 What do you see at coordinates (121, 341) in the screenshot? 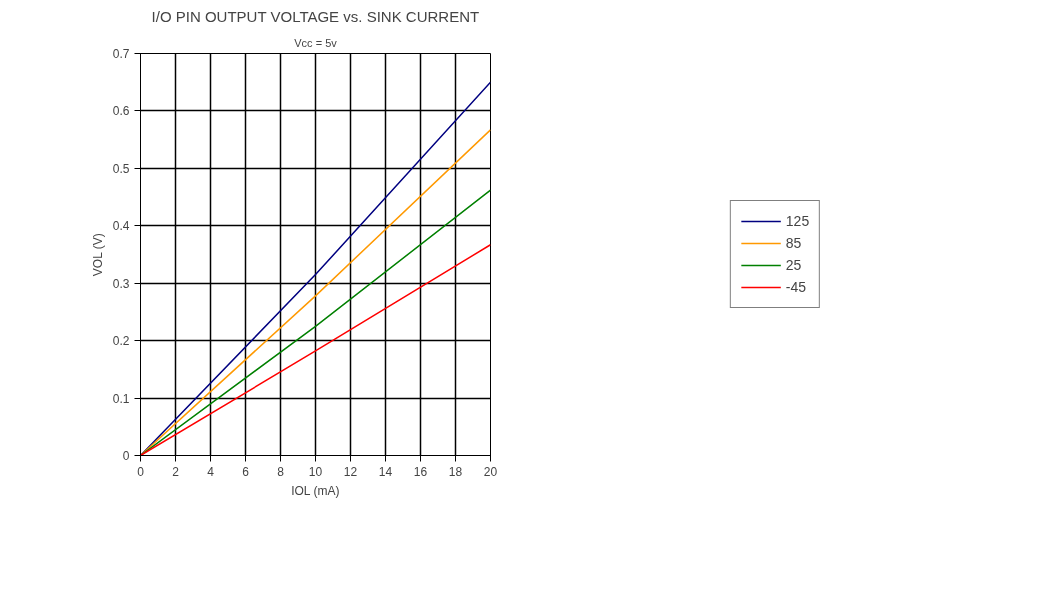
I see `y-tick-label: 0.2` at bounding box center [121, 341].